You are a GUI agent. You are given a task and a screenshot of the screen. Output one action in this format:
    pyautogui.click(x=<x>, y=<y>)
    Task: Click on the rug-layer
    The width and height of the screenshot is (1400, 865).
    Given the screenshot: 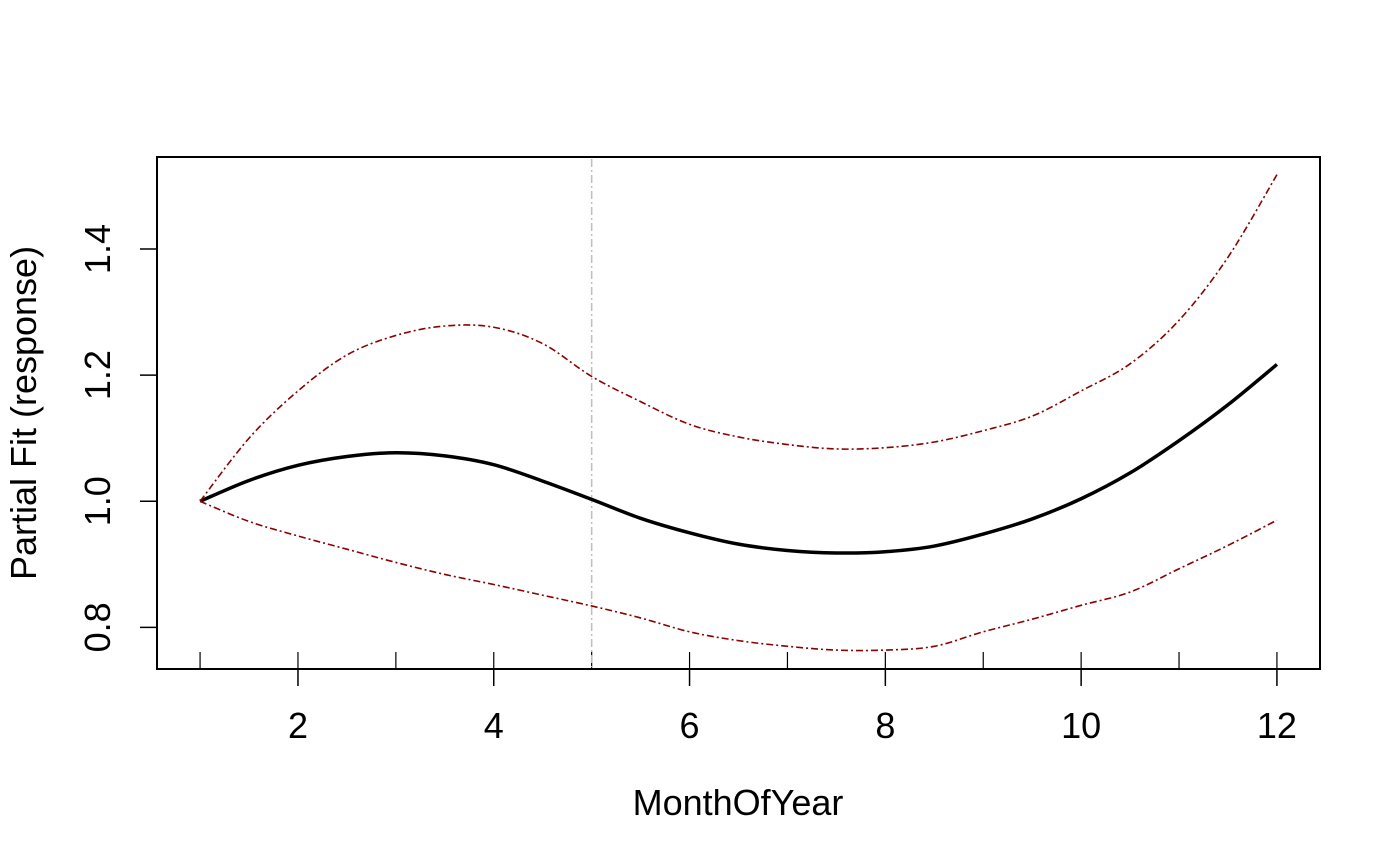 What is the action you would take?
    pyautogui.click(x=738, y=660)
    